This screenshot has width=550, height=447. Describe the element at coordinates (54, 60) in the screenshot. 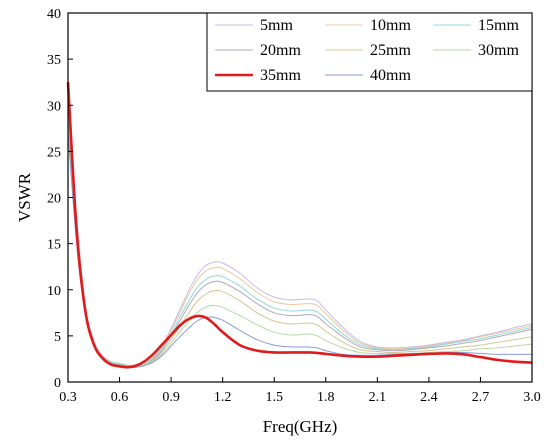

I see `y-tick-label: 35` at that location.